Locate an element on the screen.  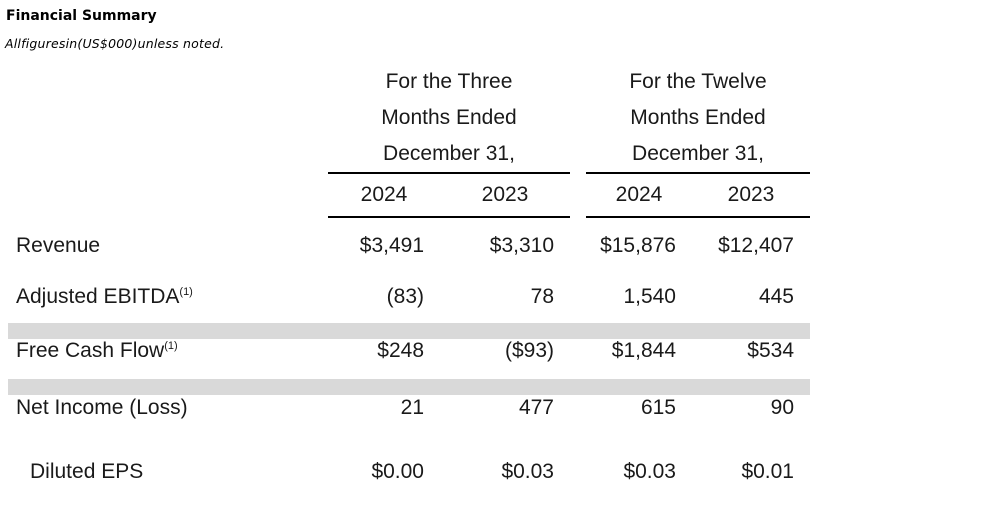
page-subtitle: Allfiguresin(US$000)unless noted. is located at coordinates (115, 43).